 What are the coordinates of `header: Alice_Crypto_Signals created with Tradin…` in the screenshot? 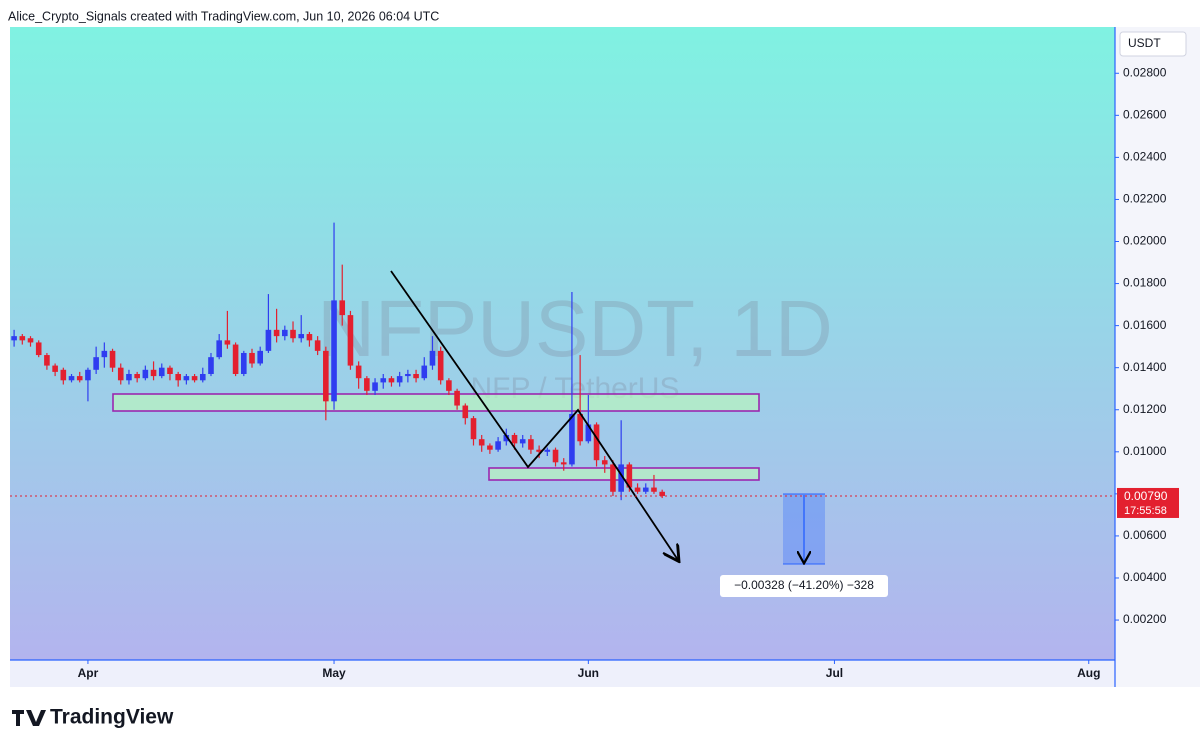 It's located at (223, 16).